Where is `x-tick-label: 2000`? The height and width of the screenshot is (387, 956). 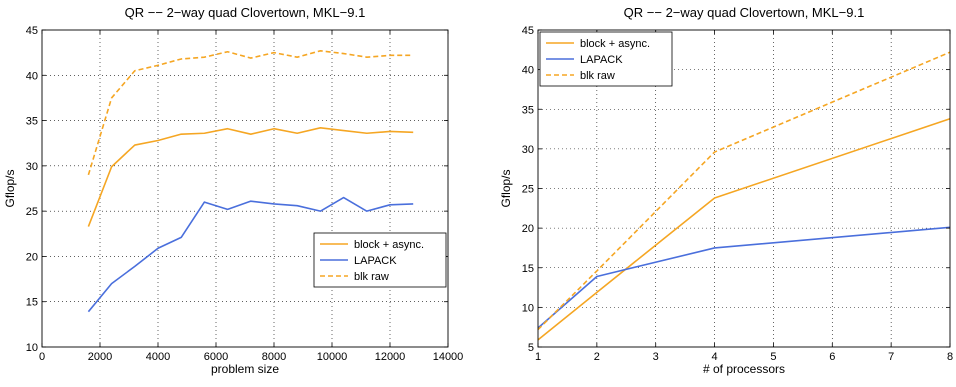
x-tick-label: 2000 is located at coordinates (100, 357).